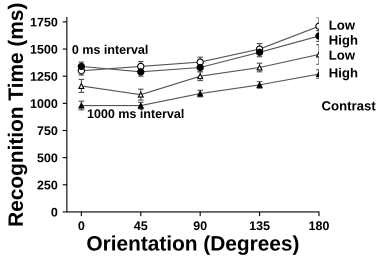 The image size is (382, 270). What do you see at coordinates (44, 103) in the screenshot?
I see `y-tick-label: 1000` at bounding box center [44, 103].